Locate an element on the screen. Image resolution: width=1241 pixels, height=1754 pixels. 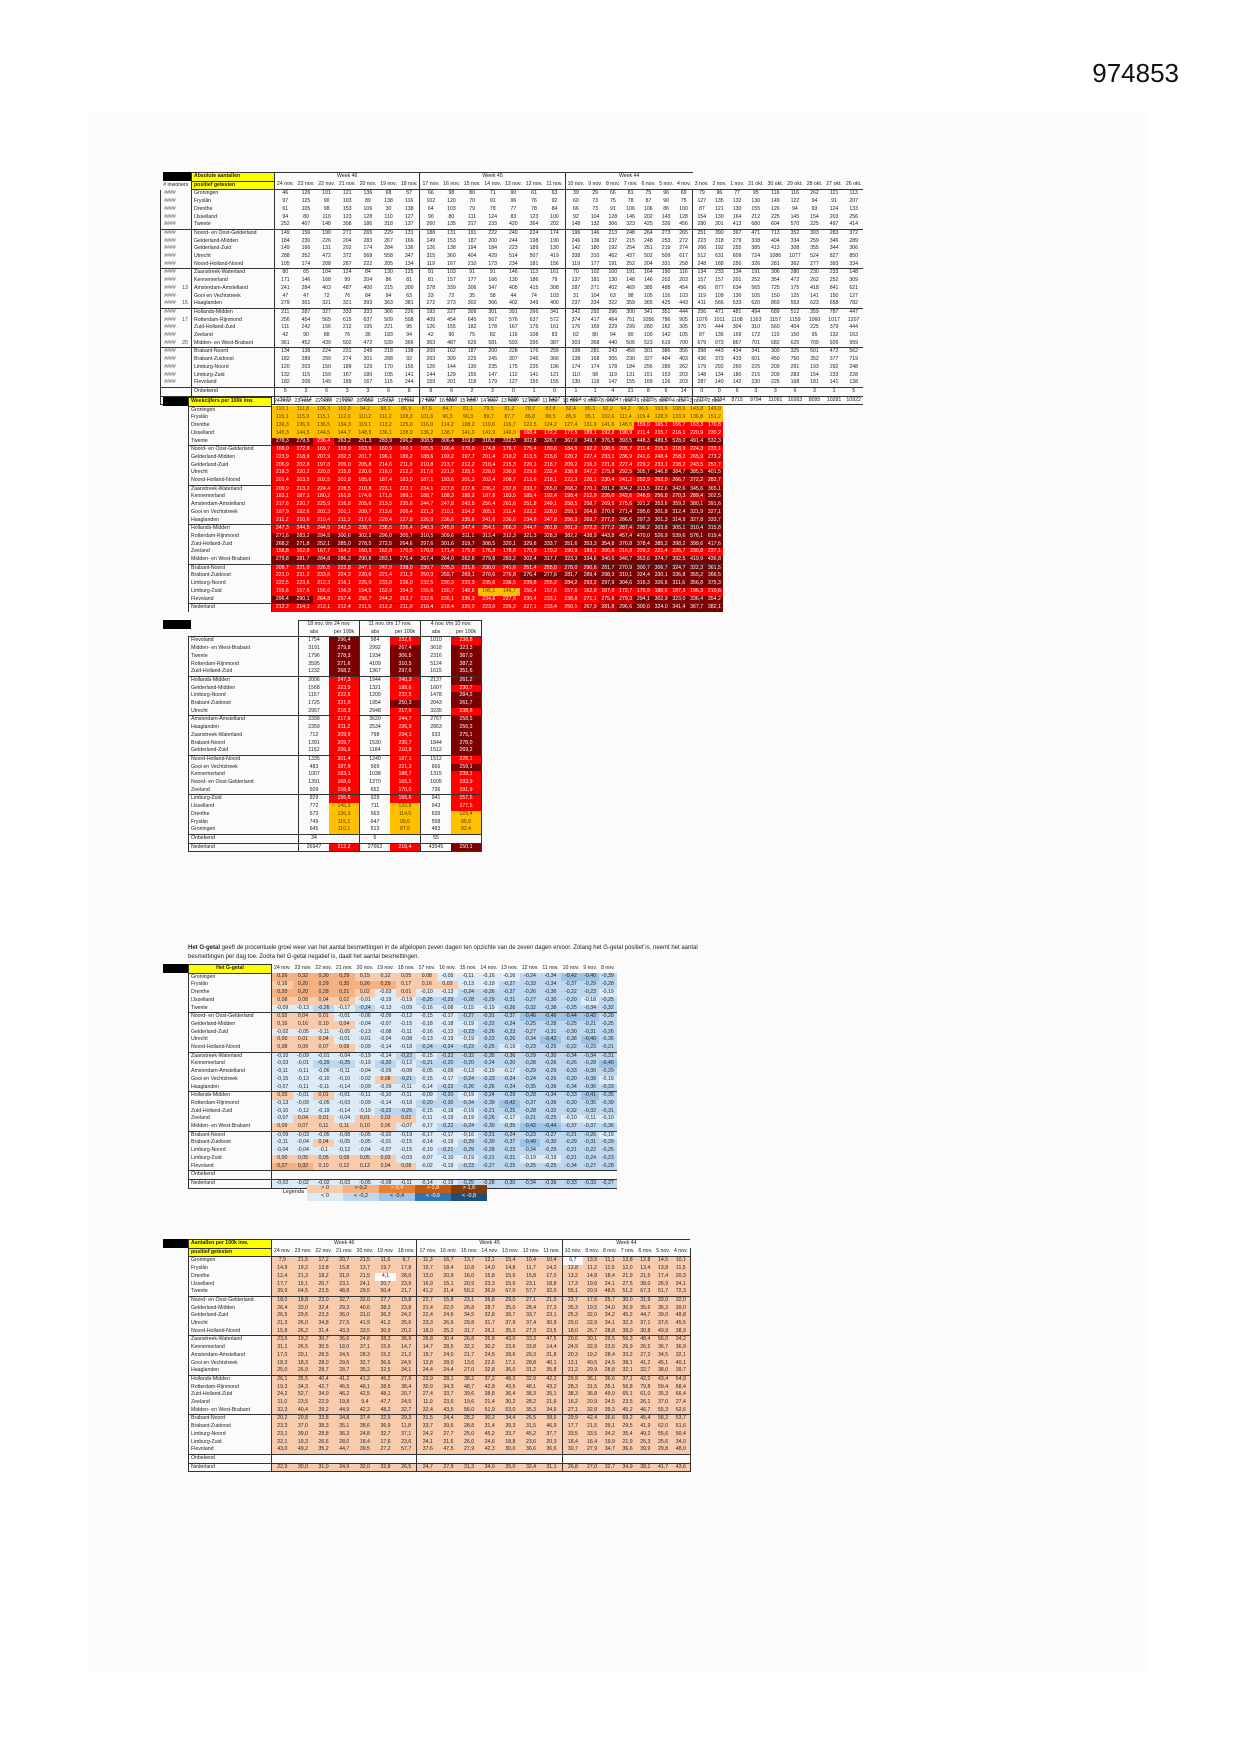
value-cell: 198,9 is located at coordinates (625, 433).